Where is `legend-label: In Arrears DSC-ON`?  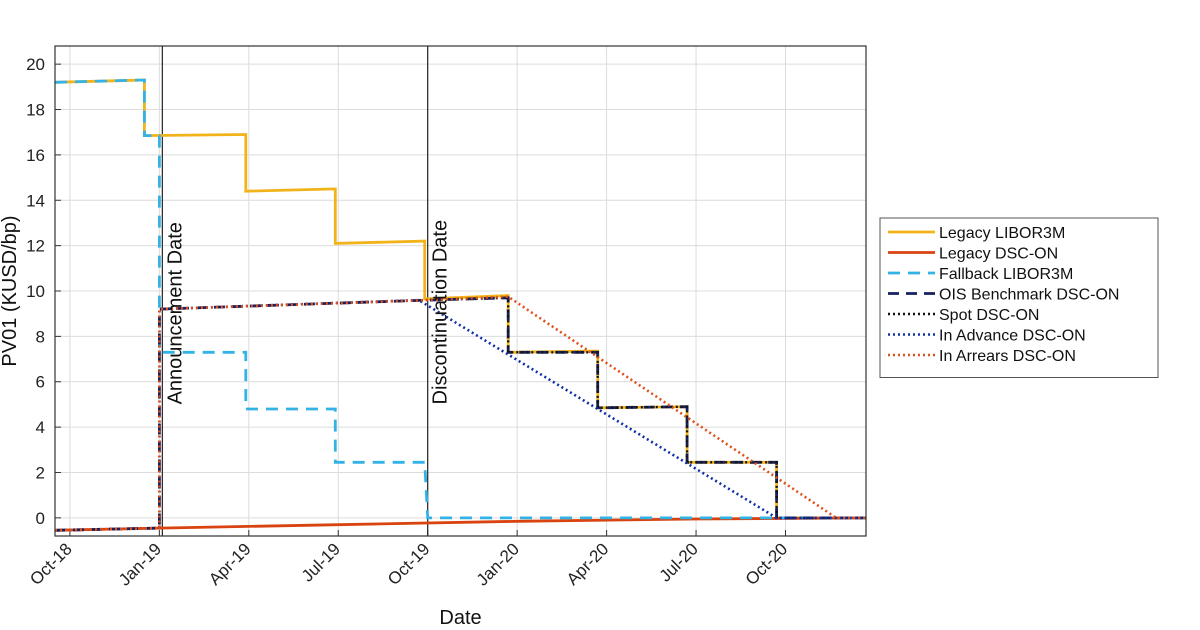
legend-label: In Arrears DSC-ON is located at coordinates (1007, 356).